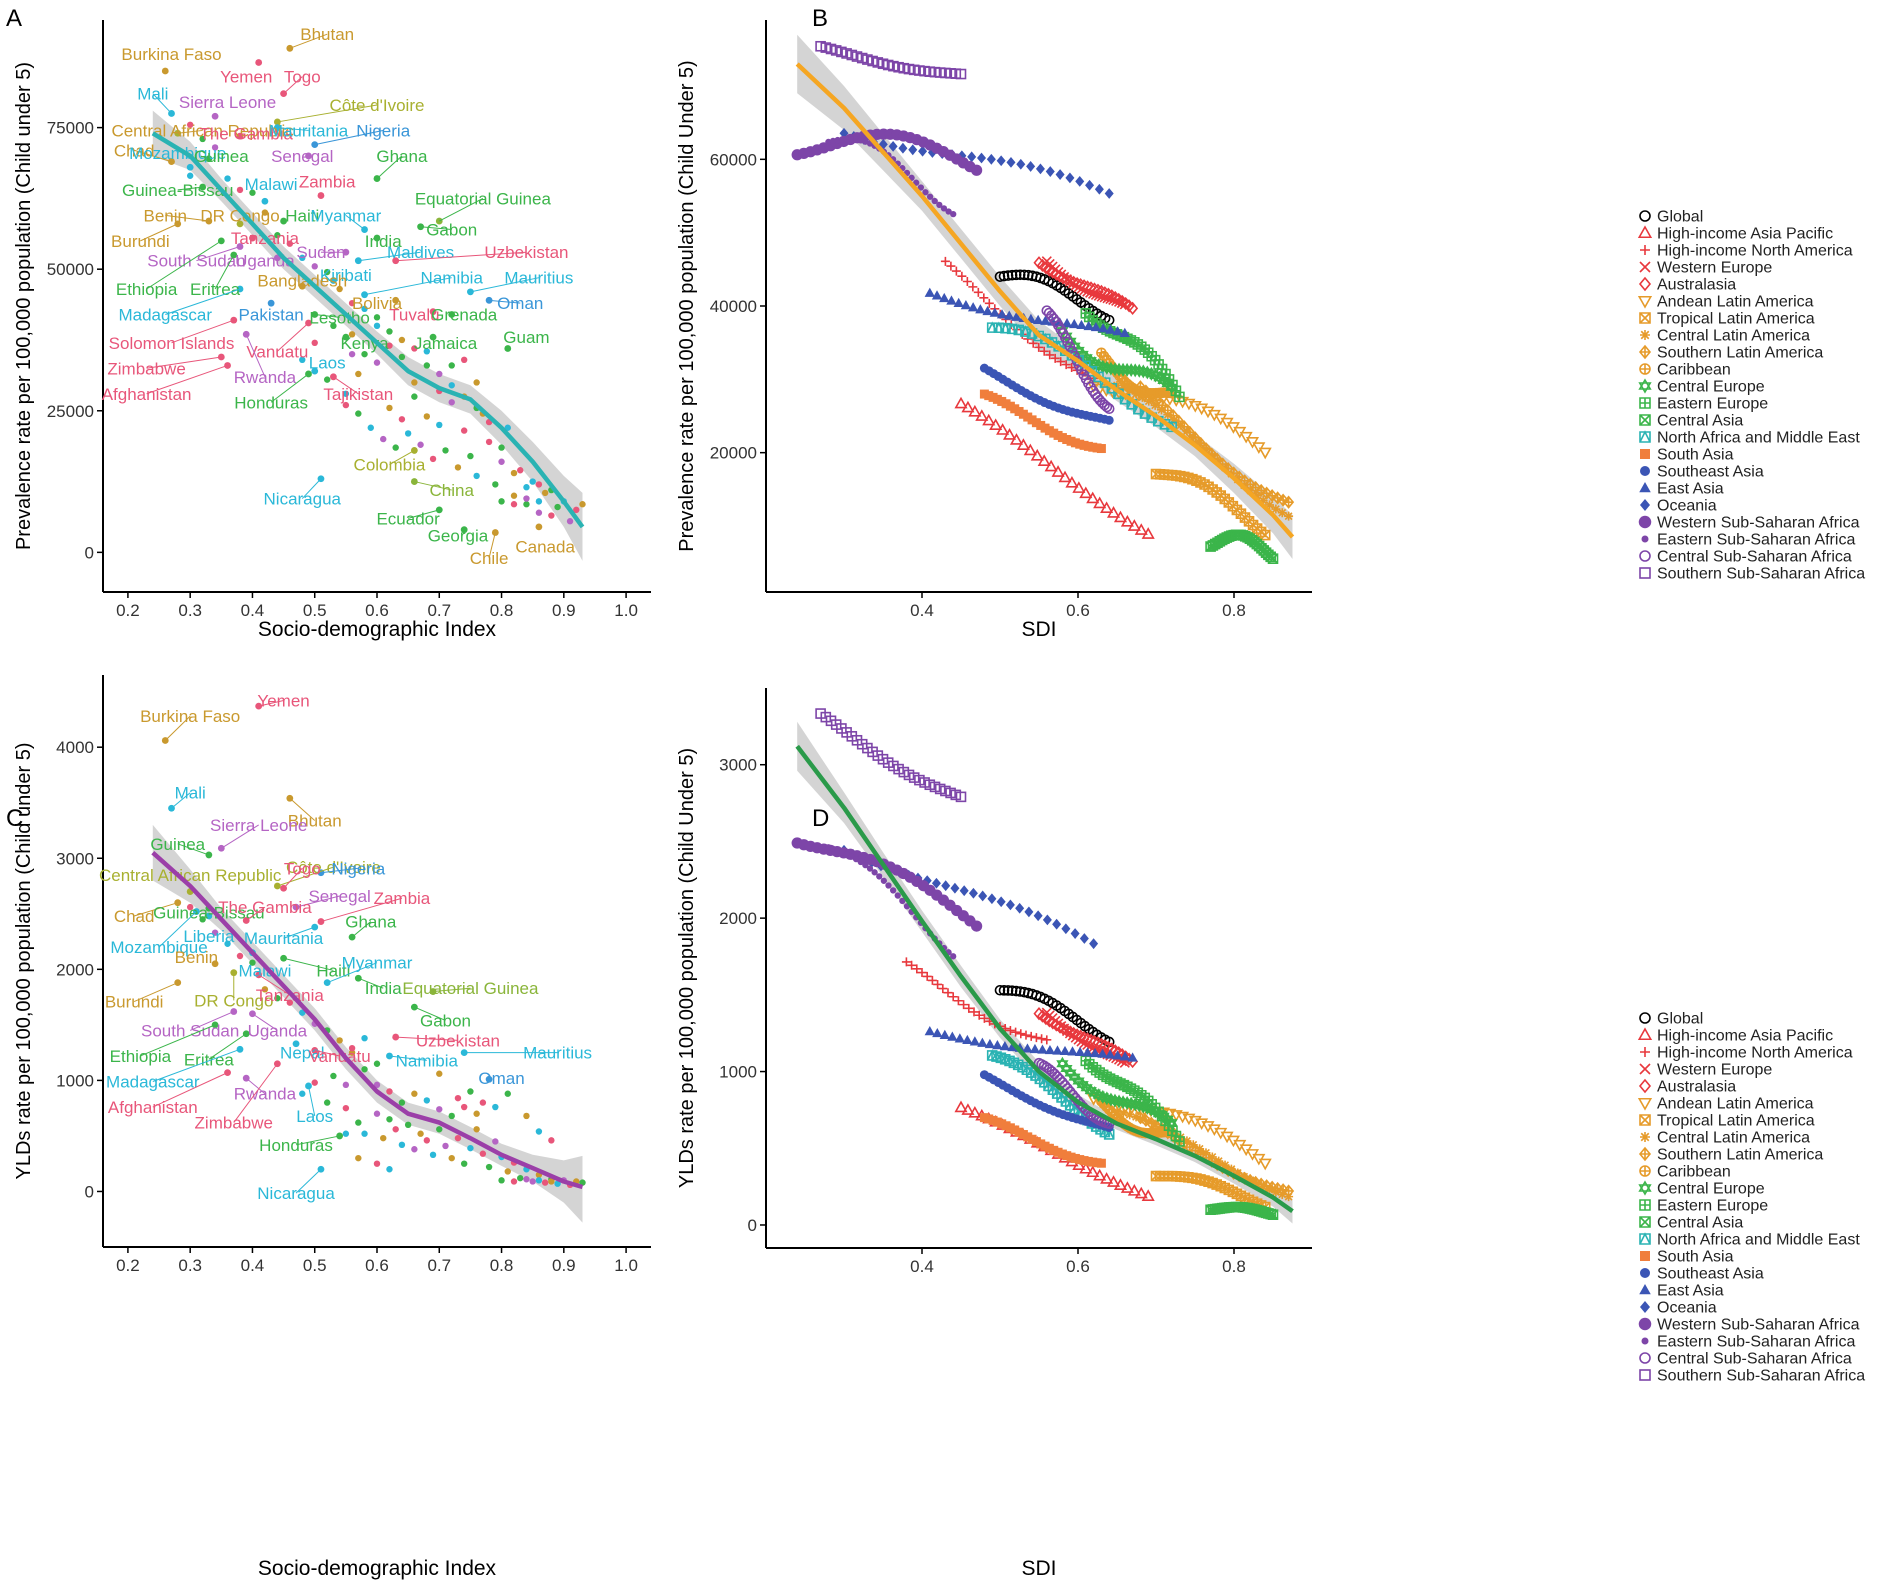 The height and width of the screenshot is (1587, 1902). What do you see at coordinates (1086, 285) in the screenshot?
I see `series-australasia` at bounding box center [1086, 285].